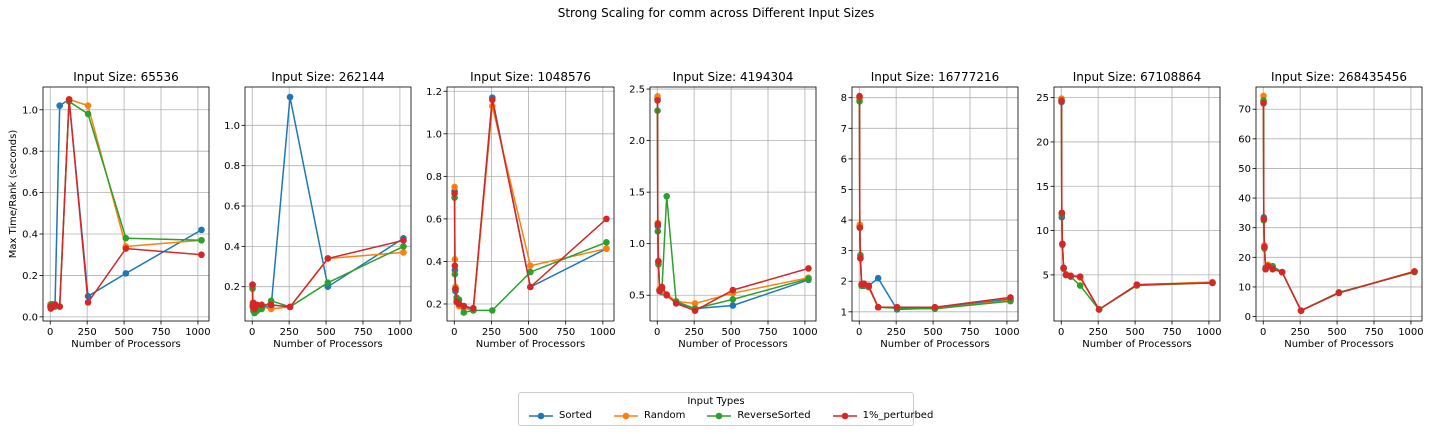  What do you see at coordinates (434, 92) in the screenshot?
I see `y-tick-label: 1.2` at bounding box center [434, 92].